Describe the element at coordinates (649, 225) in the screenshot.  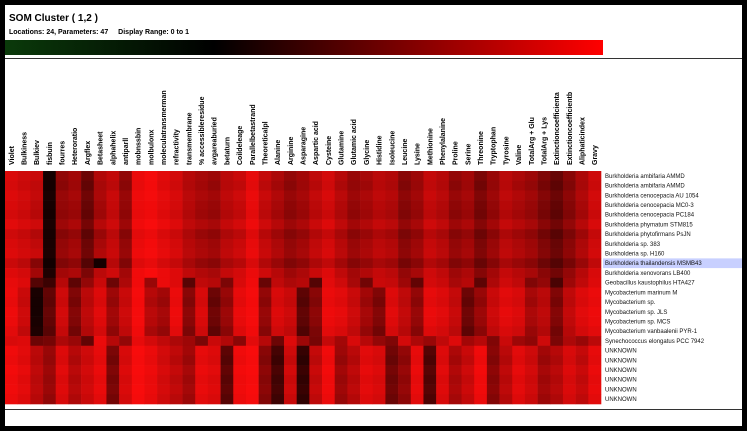
I see `row-label: Burkholderia phymatum STM815` at that location.